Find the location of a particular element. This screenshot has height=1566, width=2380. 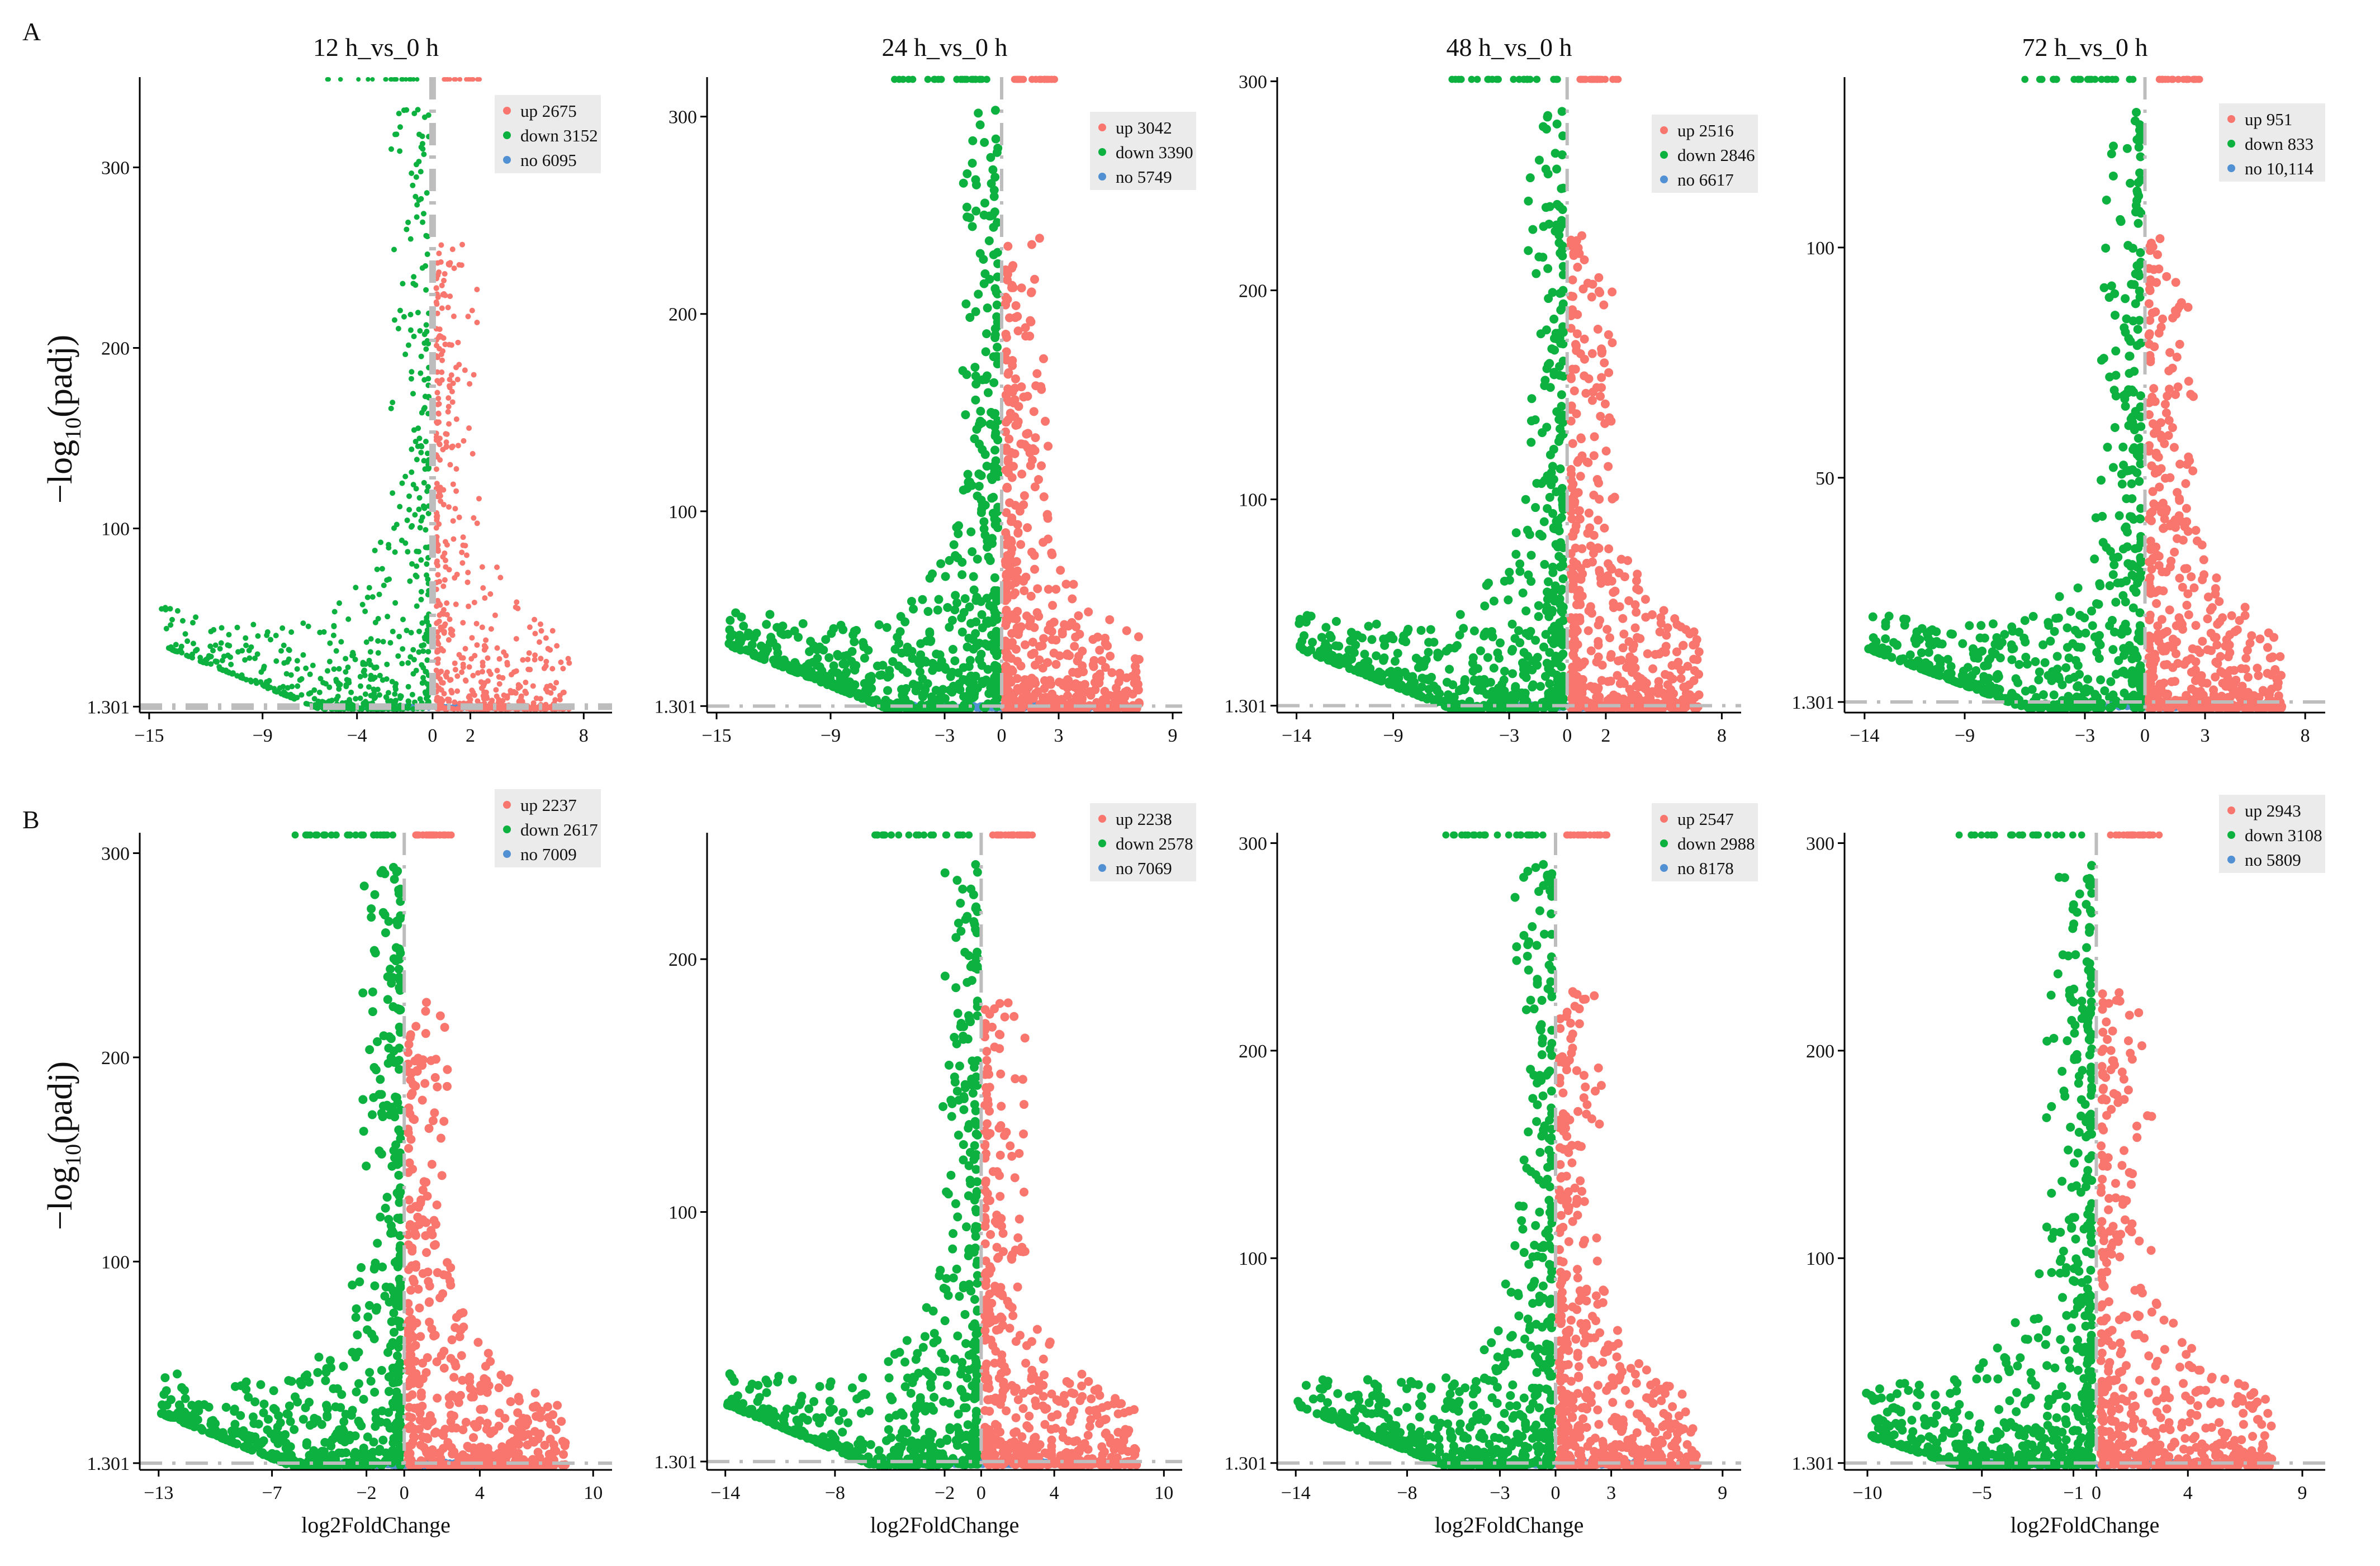

legend-key-up is located at coordinates (1102, 127).